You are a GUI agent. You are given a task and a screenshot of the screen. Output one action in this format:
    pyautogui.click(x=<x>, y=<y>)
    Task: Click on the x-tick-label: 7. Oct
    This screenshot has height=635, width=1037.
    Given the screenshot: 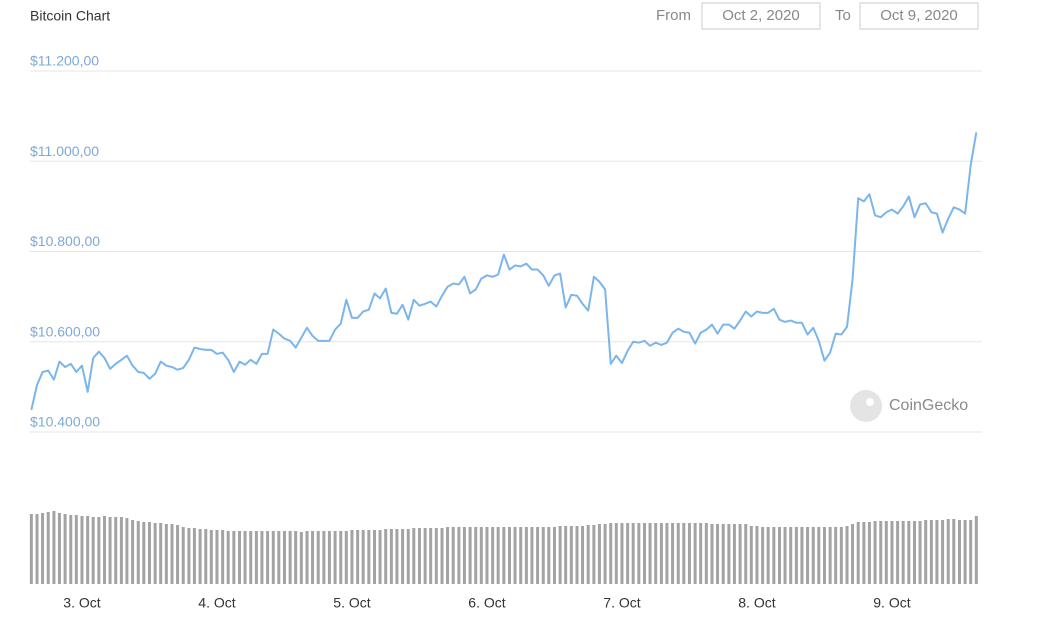 What is the action you would take?
    pyautogui.click(x=621, y=603)
    